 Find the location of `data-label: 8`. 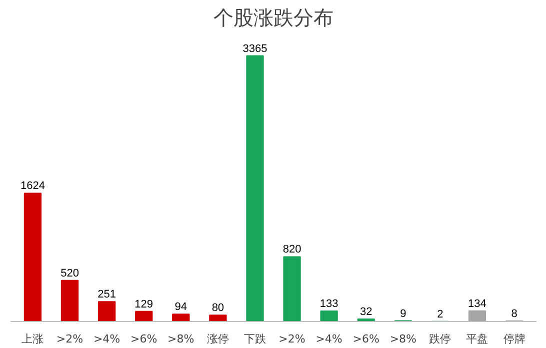

data-label: 8 is located at coordinates (514, 314).